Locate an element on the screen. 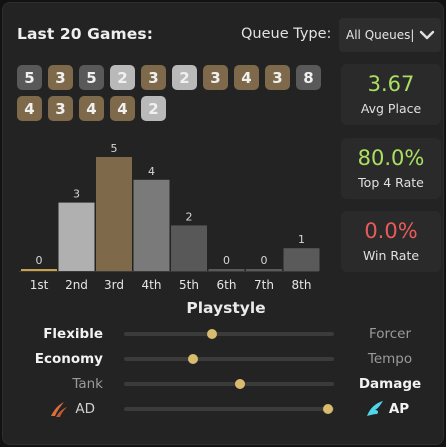 The image size is (446, 447). x-tick-label: 7th is located at coordinates (264, 285).